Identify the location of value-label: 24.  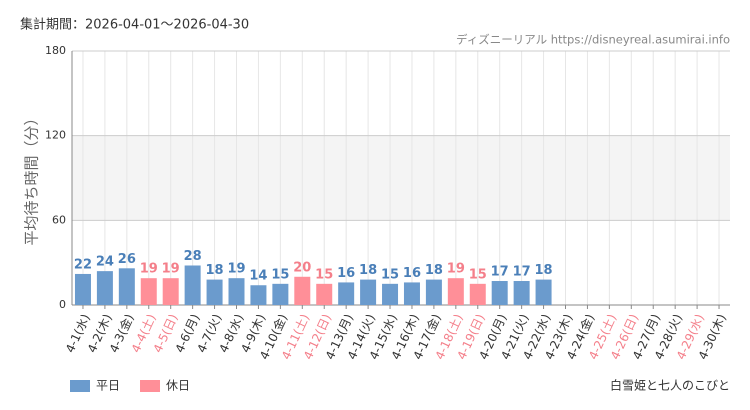
(105, 262).